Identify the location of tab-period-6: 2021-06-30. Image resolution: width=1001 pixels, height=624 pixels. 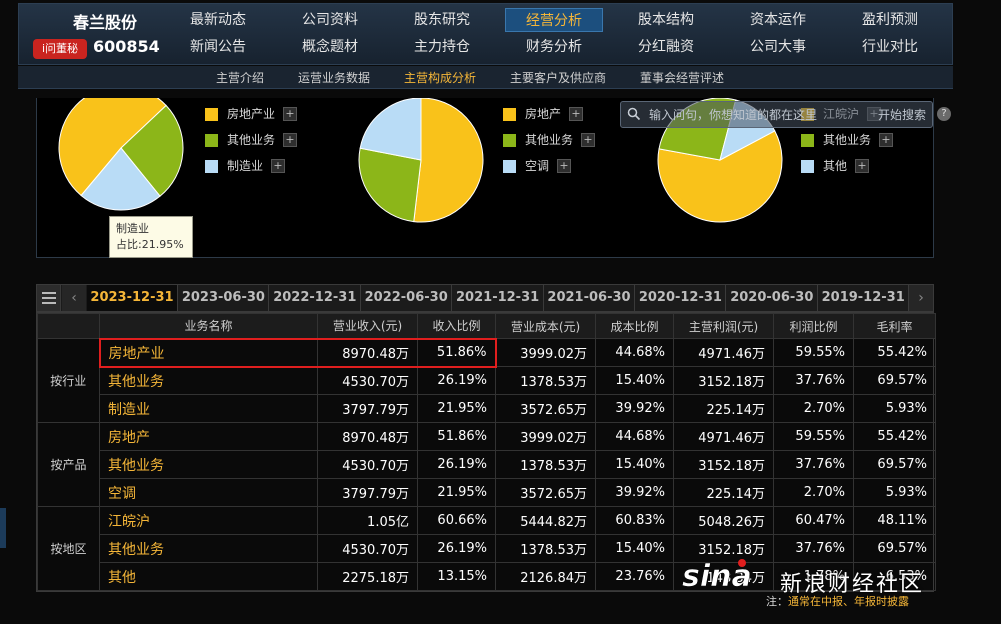
(589, 298).